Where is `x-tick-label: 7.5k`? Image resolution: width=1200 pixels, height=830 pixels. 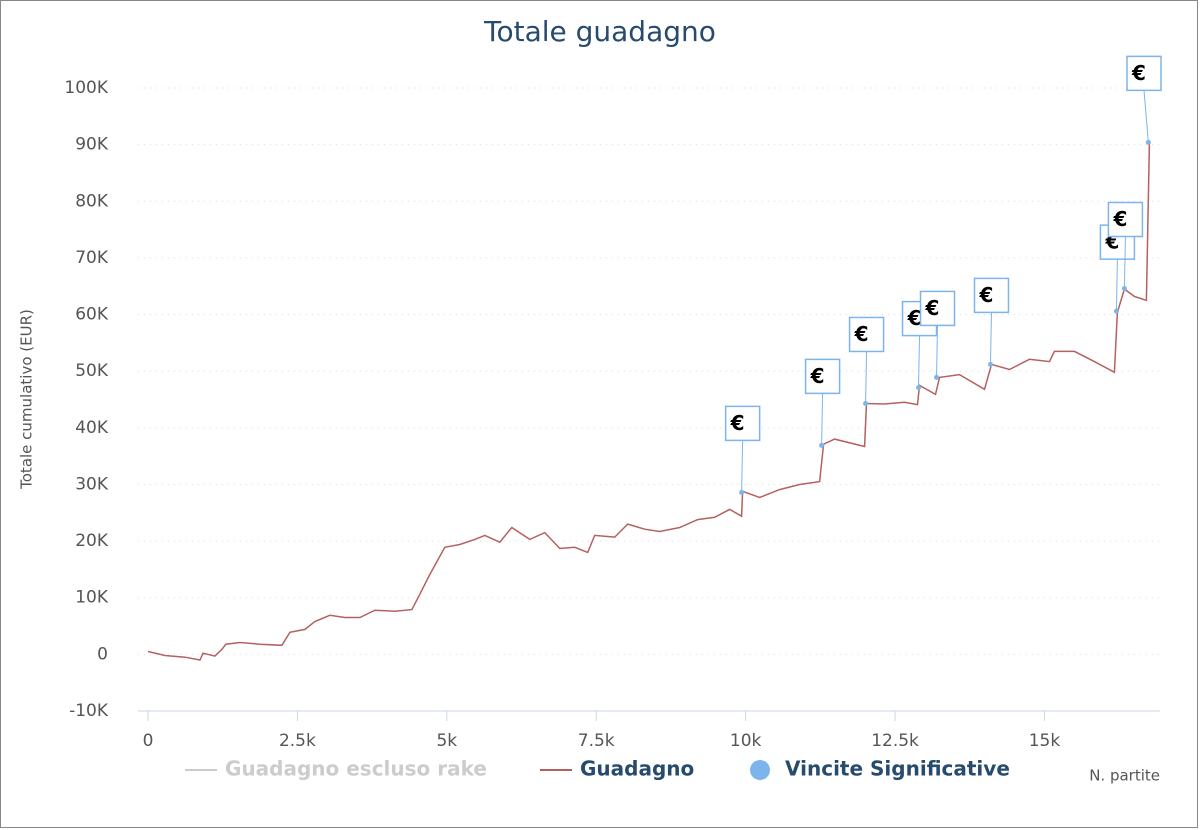 x-tick-label: 7.5k is located at coordinates (596, 741).